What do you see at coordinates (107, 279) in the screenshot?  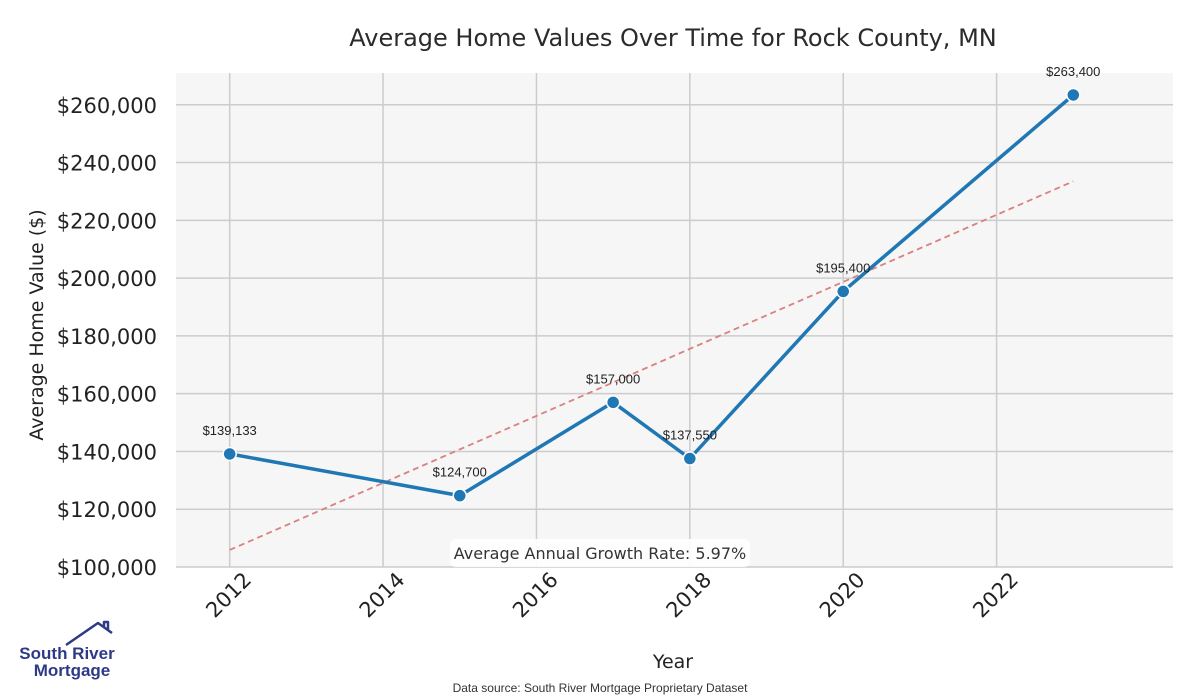 I see `y-tick-label: $200,000` at bounding box center [107, 279].